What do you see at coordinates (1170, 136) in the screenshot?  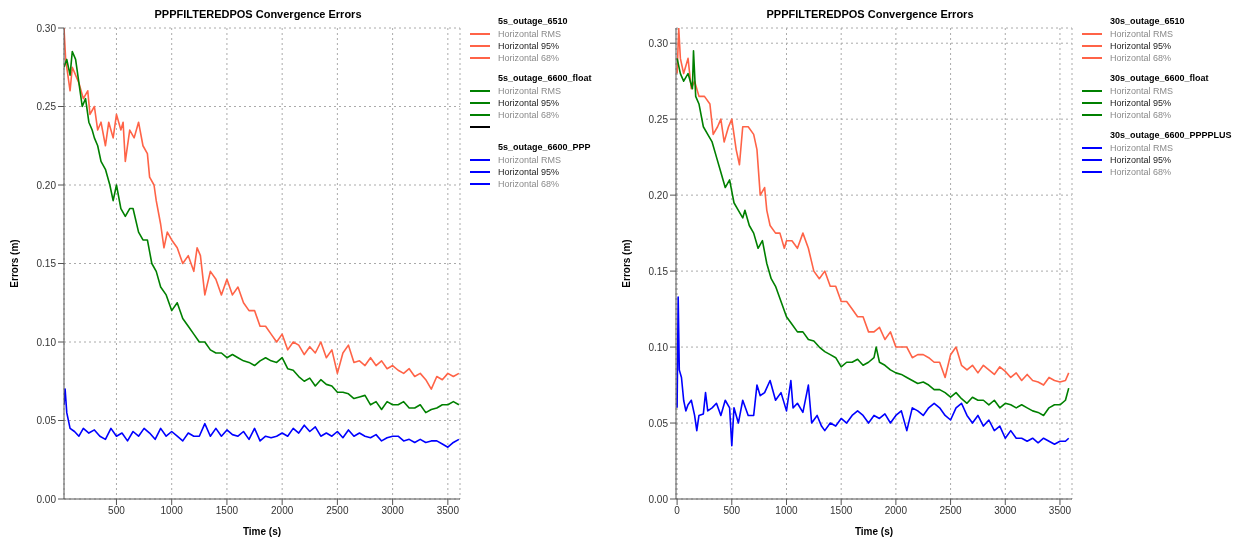 I see `text: 30s_outage_6600_PPPPLUS` at bounding box center [1170, 136].